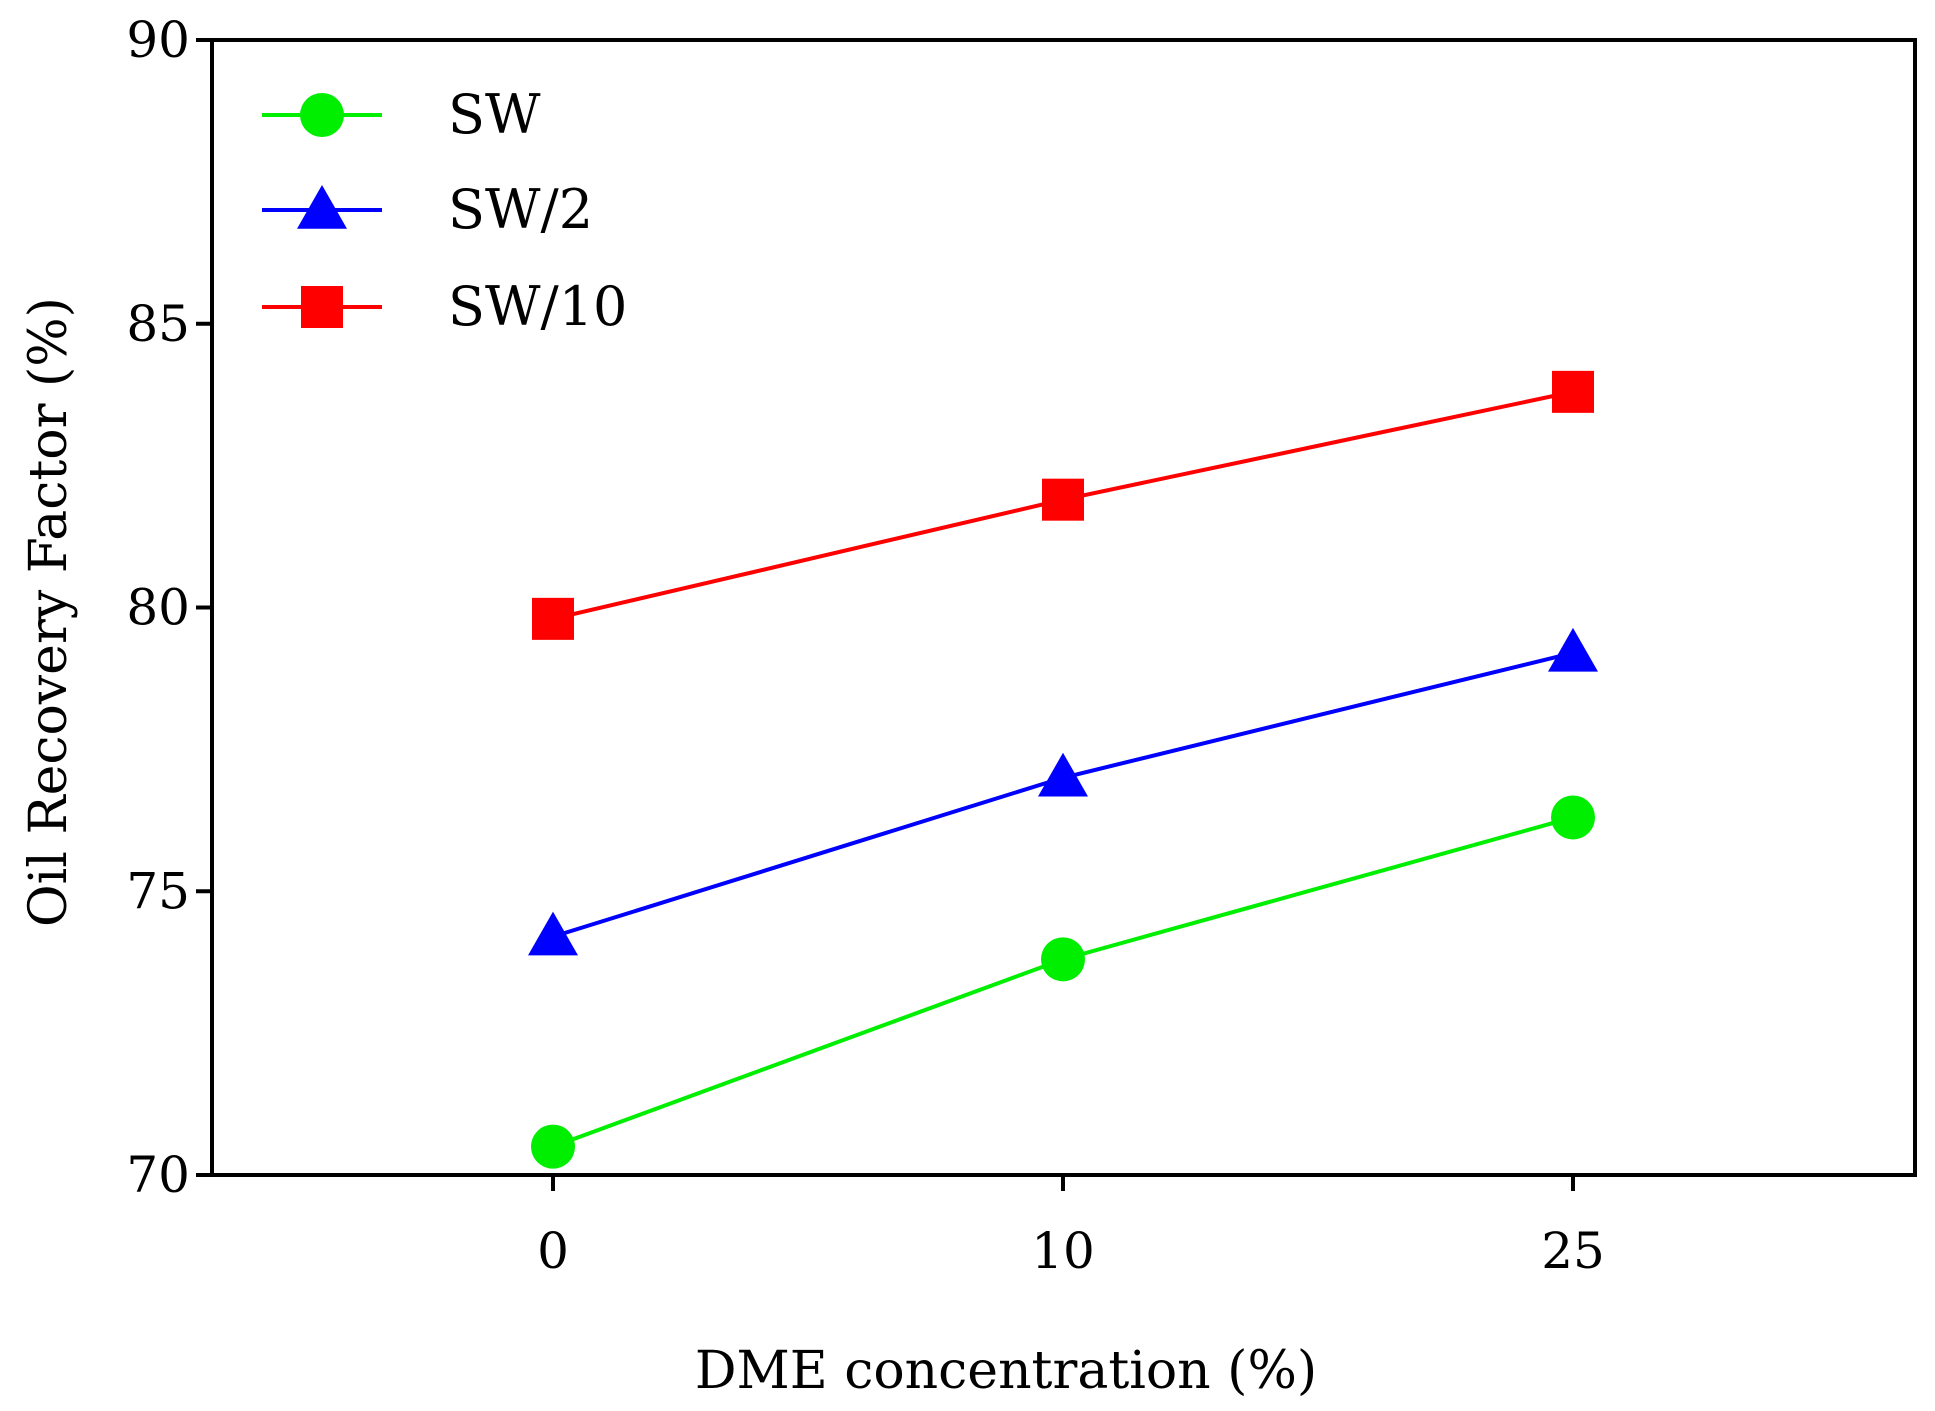 This screenshot has height=1411, width=1935. I want to click on x-axis: 0 10 25, so click(1071, 1227).